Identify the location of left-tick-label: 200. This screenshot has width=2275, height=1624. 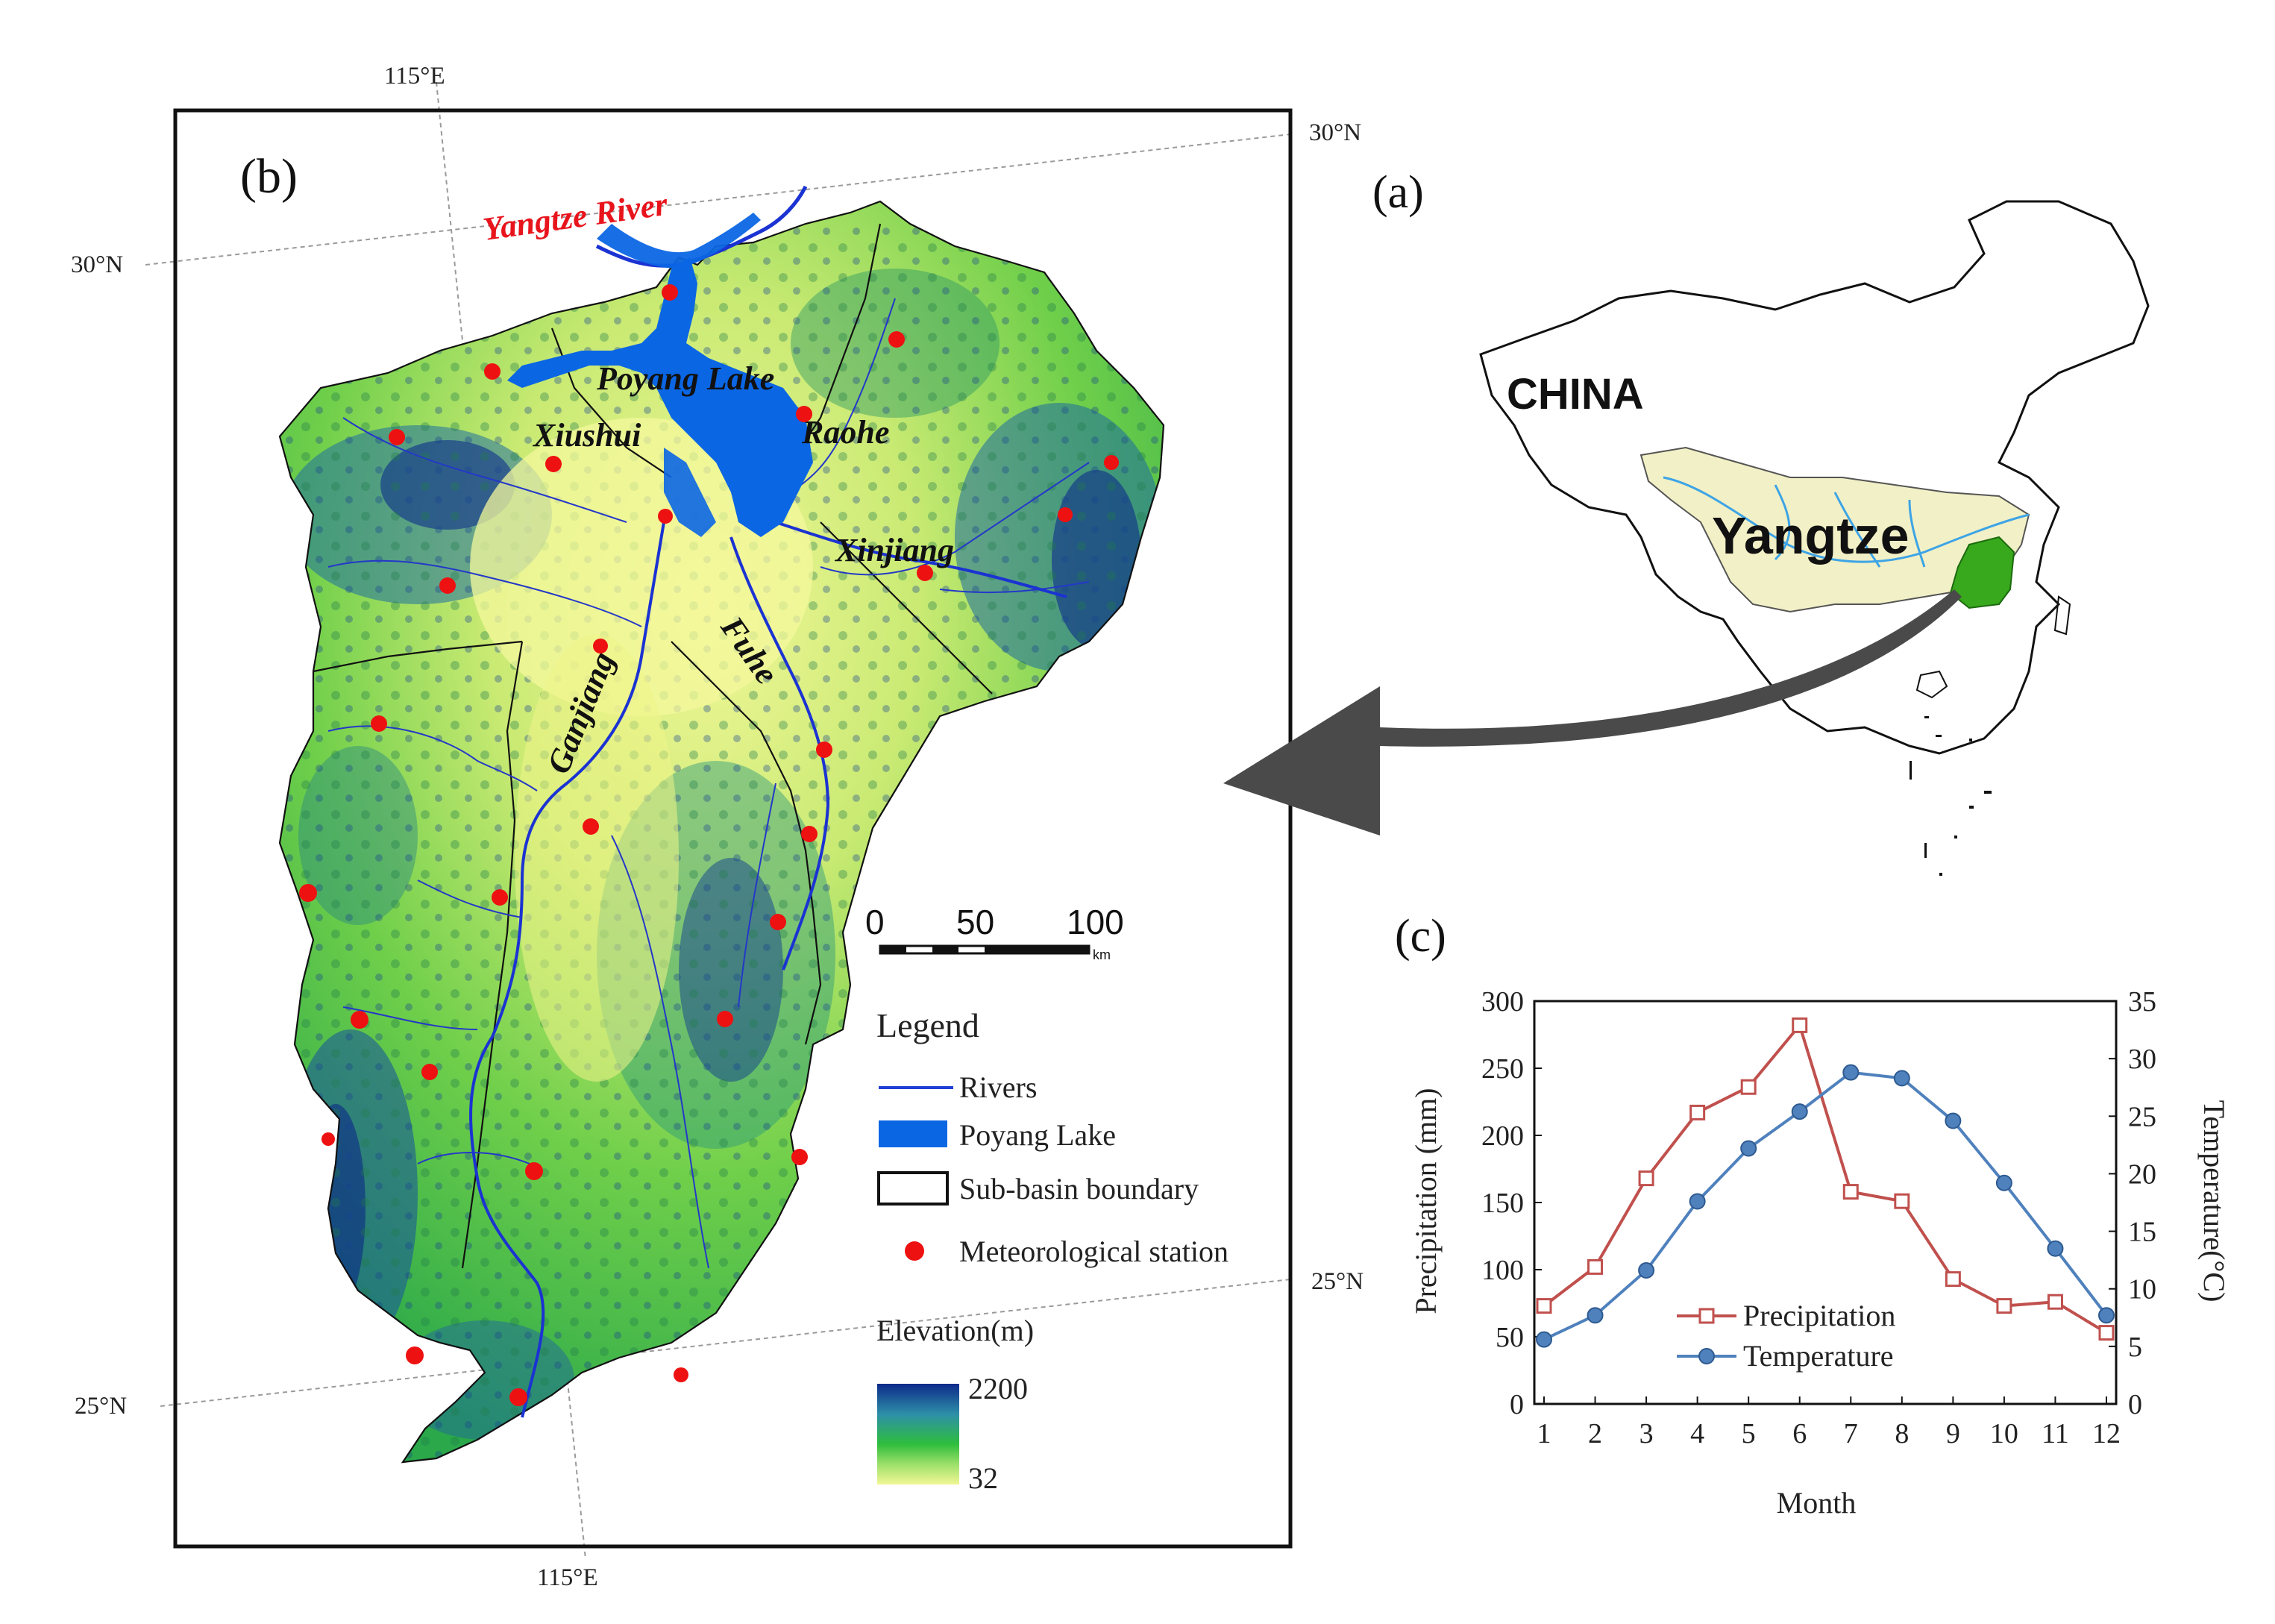
(1502, 1136).